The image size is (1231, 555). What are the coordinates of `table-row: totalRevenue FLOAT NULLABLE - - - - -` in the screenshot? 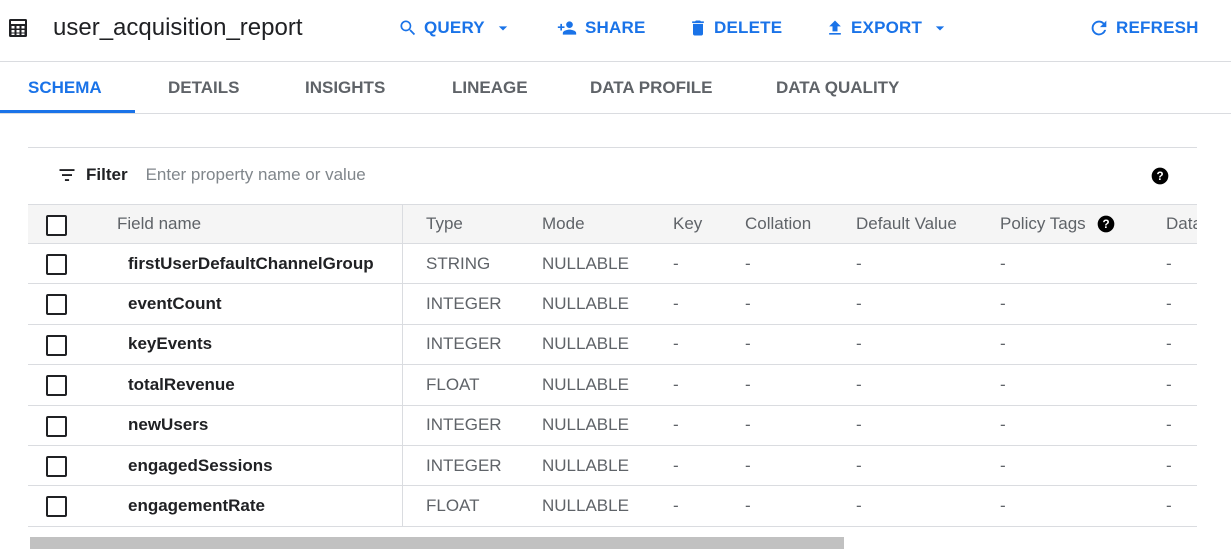 It's located at (612, 385).